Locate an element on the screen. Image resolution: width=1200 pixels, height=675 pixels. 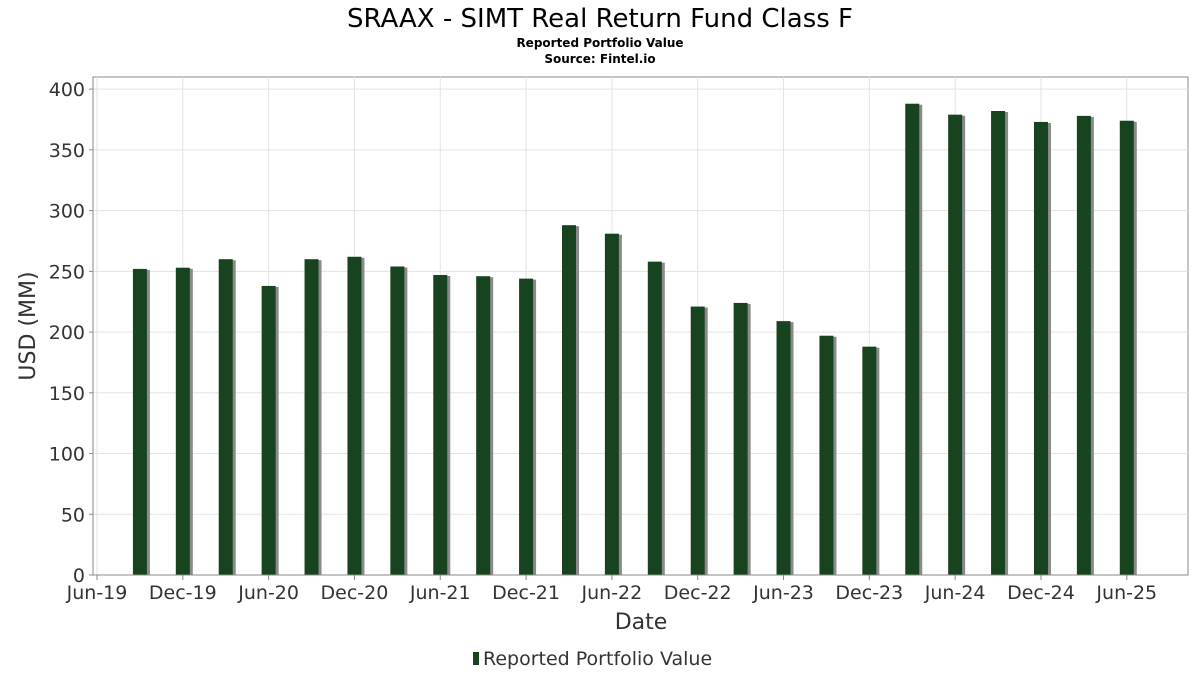
legend-label: Reported Portfolio Value is located at coordinates (597, 659).